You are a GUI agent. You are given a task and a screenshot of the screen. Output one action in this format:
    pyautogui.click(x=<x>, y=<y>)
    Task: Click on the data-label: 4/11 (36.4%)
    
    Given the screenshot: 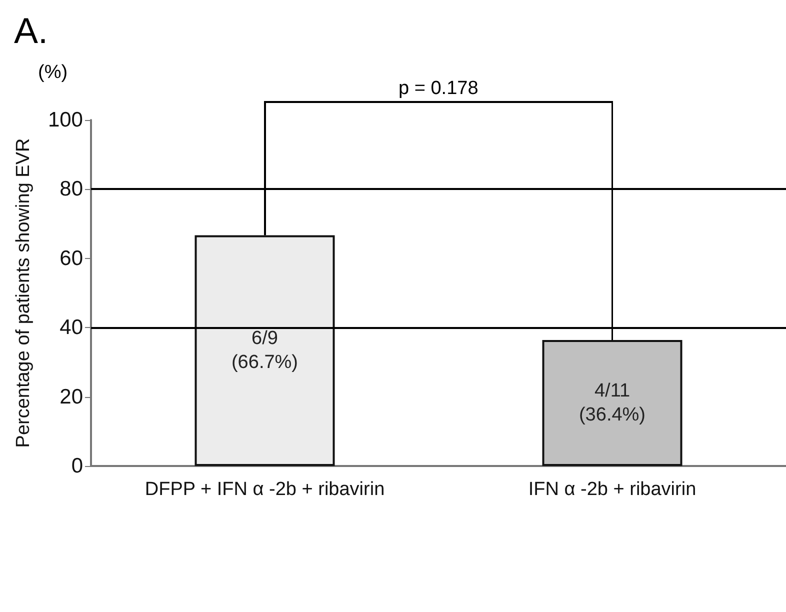 What is the action you would take?
    pyautogui.click(x=612, y=403)
    